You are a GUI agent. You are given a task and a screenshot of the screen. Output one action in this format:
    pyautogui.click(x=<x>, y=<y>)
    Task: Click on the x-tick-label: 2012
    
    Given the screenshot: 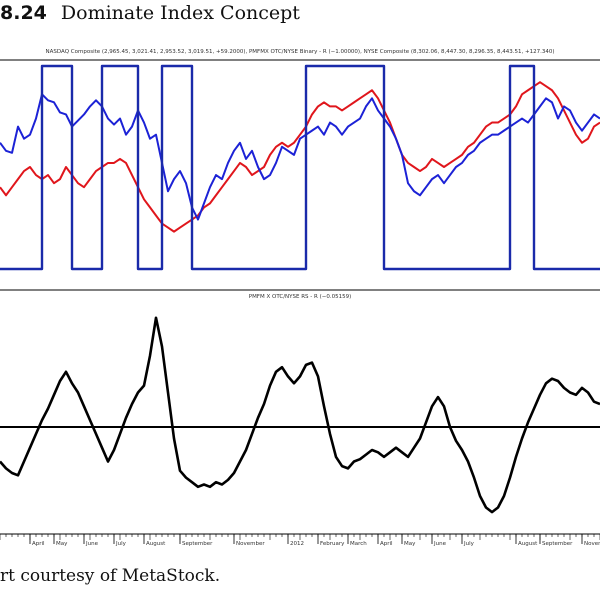 What is the action you would take?
    pyautogui.click(x=297, y=544)
    